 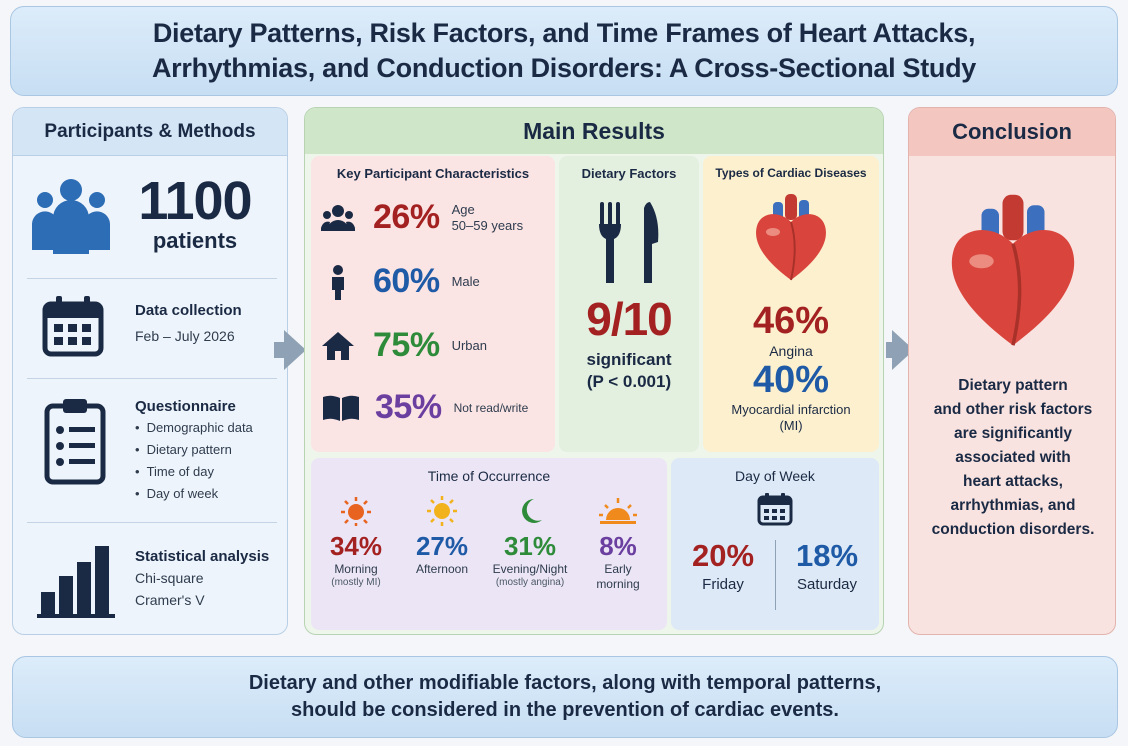 I want to click on conclusion-line: heart attacks,, so click(x=1013, y=481).